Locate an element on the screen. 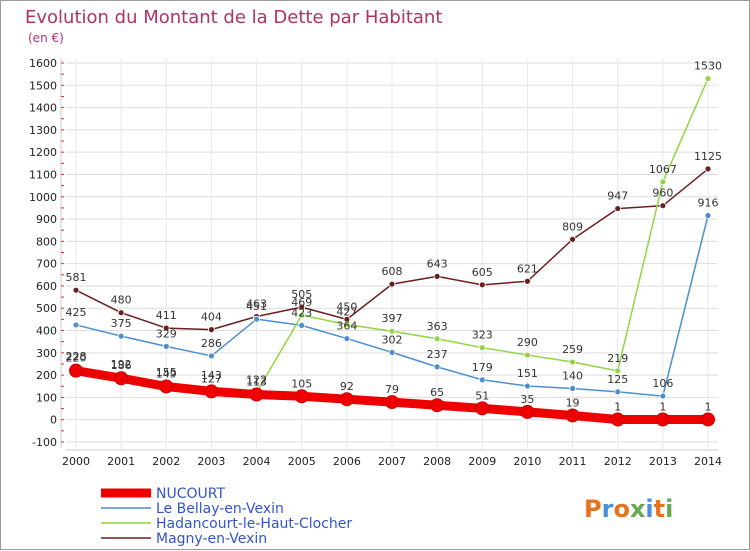  y-tick-label: 1100 is located at coordinates (43, 174).